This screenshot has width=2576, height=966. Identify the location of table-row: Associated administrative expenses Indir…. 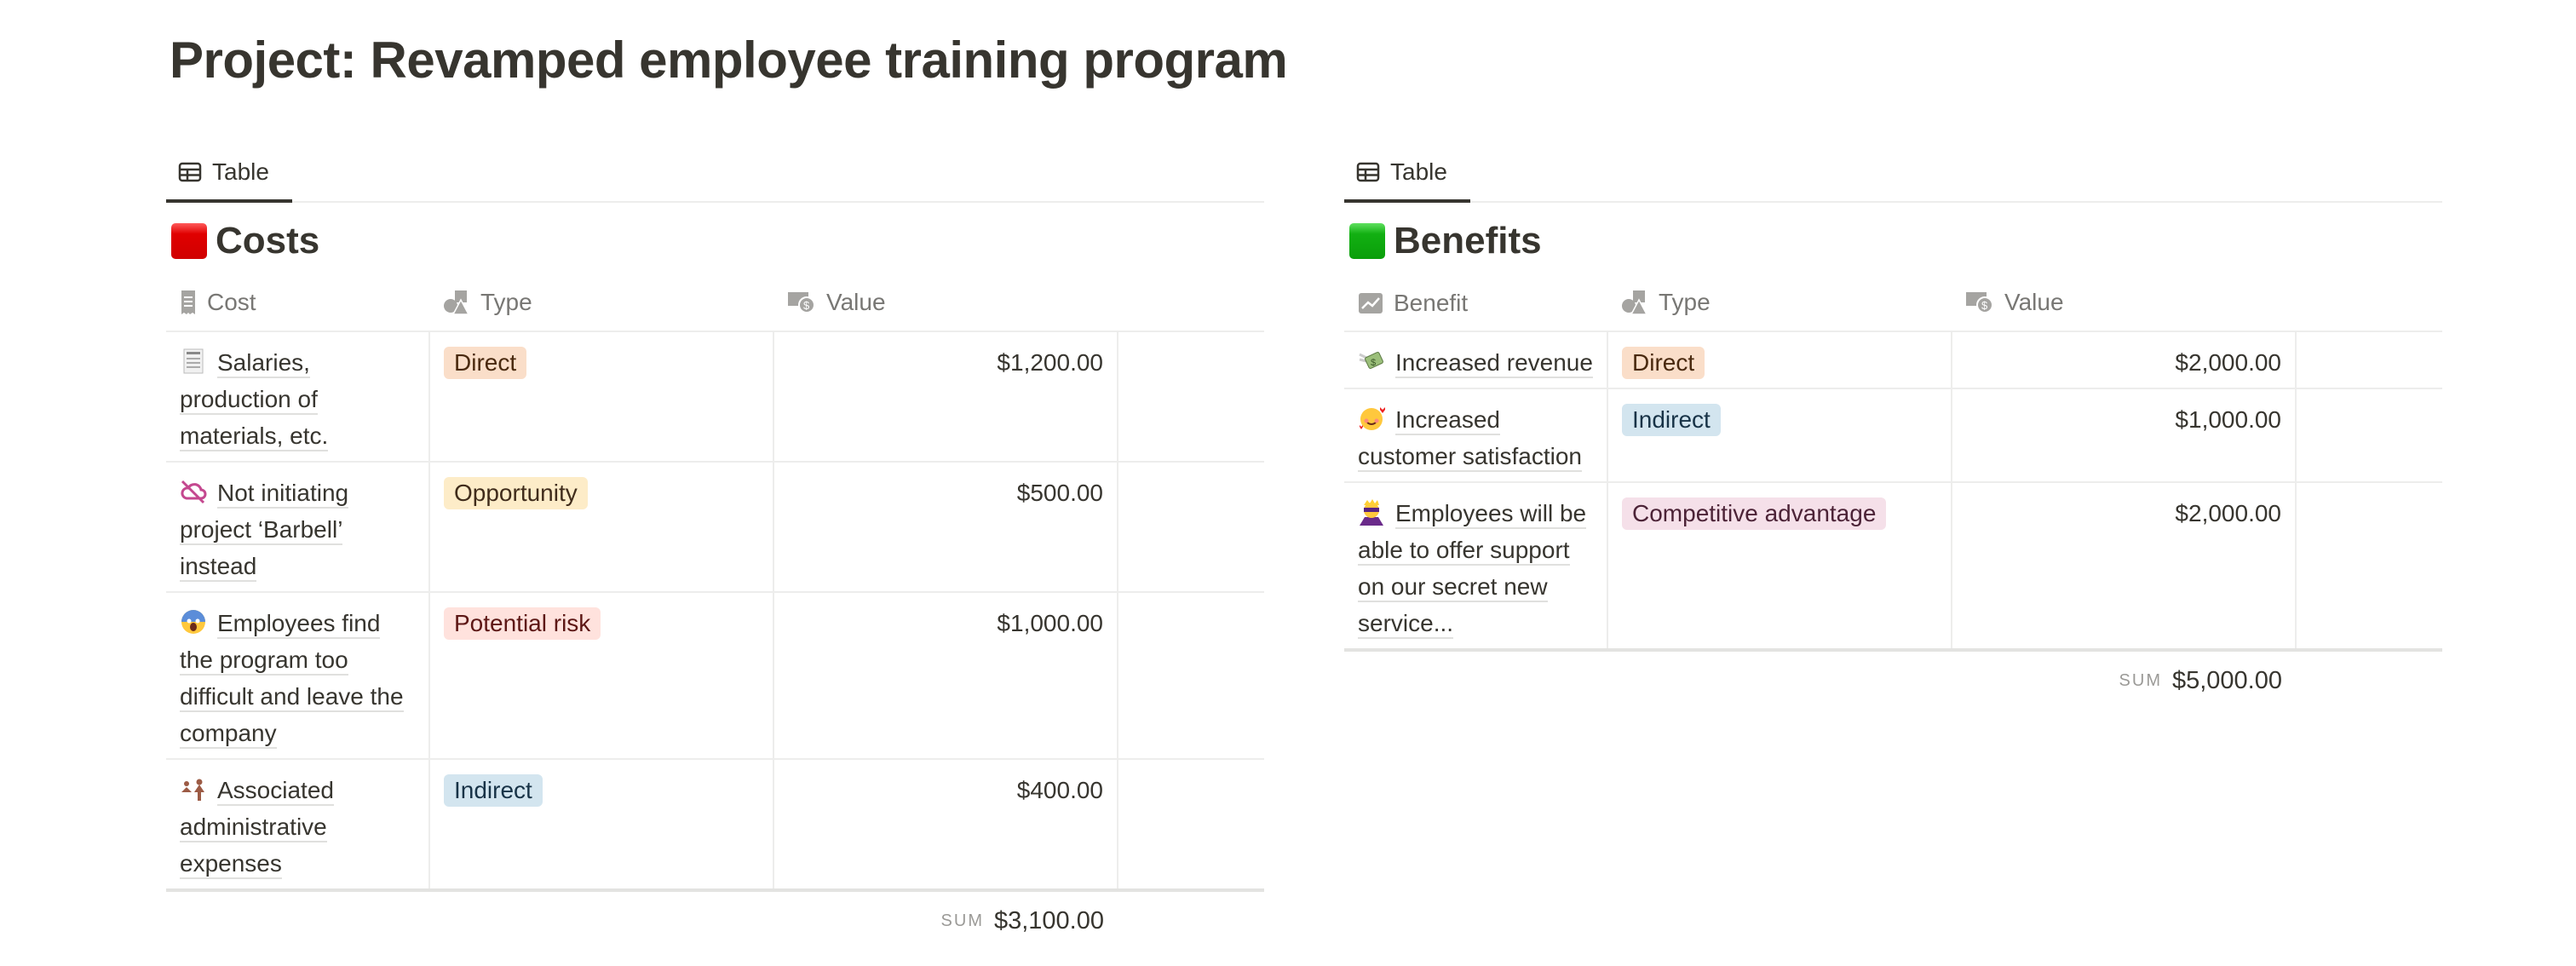
(715, 826).